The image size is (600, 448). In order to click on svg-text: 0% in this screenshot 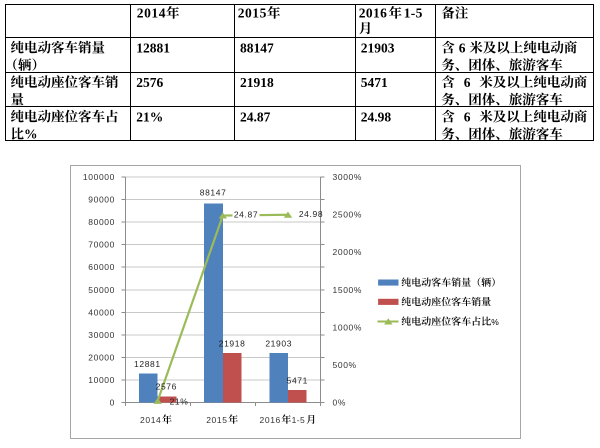, I will do `click(340, 403)`.